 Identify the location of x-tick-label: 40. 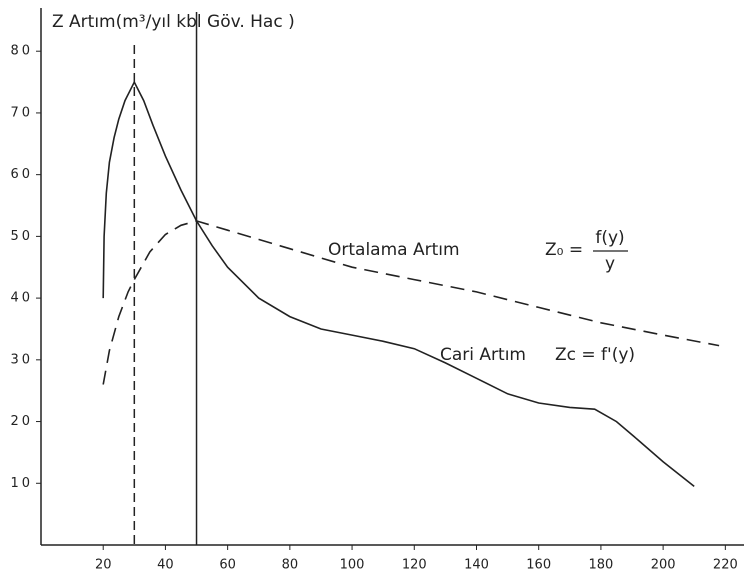
(165, 565).